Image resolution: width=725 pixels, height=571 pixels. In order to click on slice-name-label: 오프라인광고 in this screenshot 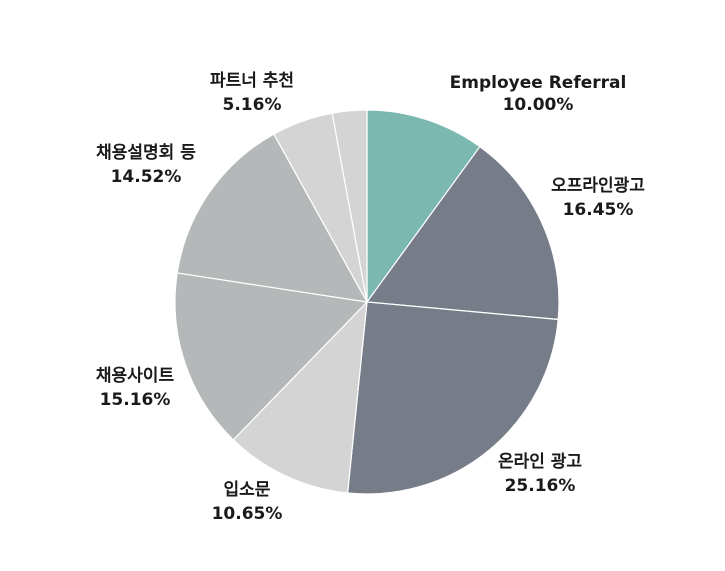, I will do `click(598, 186)`.